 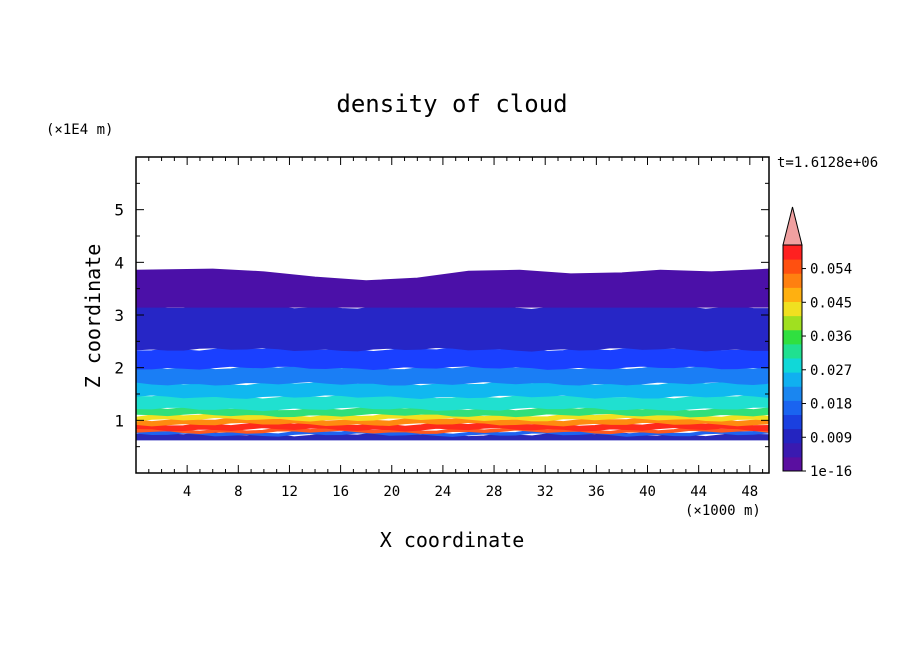 What do you see at coordinates (442, 492) in the screenshot?
I see `x-tick-label: 24` at bounding box center [442, 492].